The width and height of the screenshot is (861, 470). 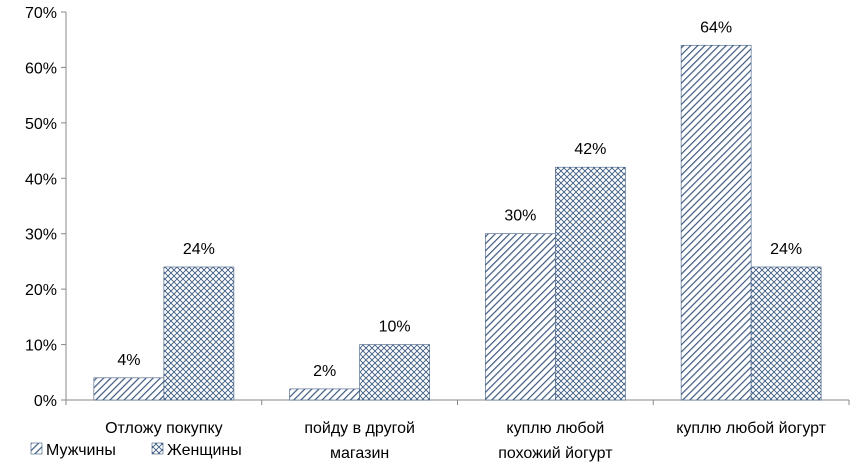 I want to click on legend-label: Мужчины, so click(x=81, y=450).